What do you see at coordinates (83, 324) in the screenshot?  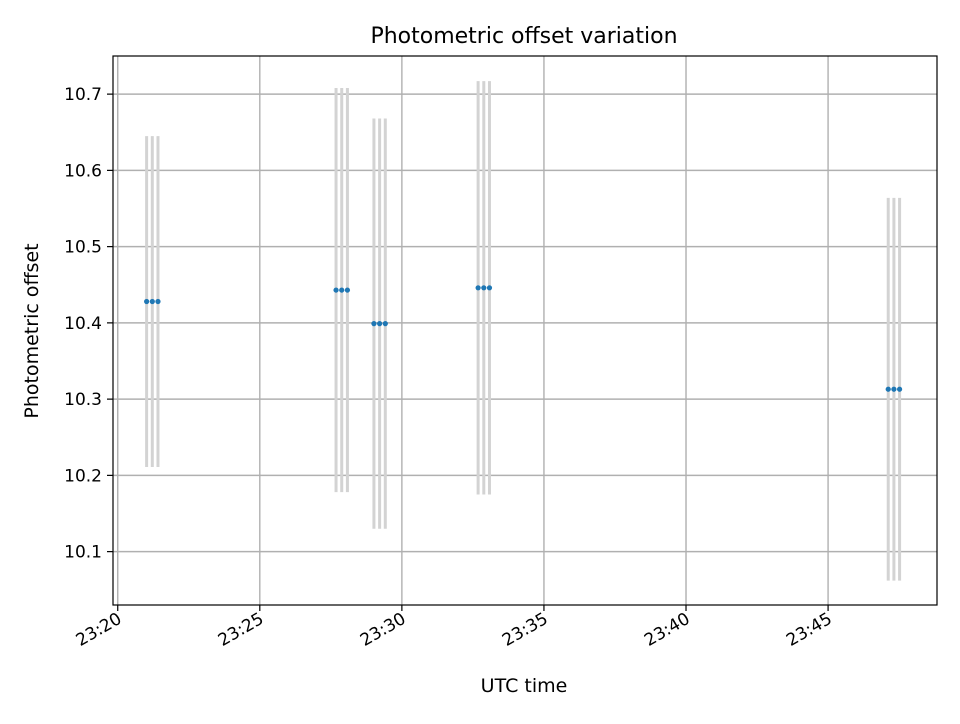 I see `y-tick-label: 10.4` at bounding box center [83, 324].